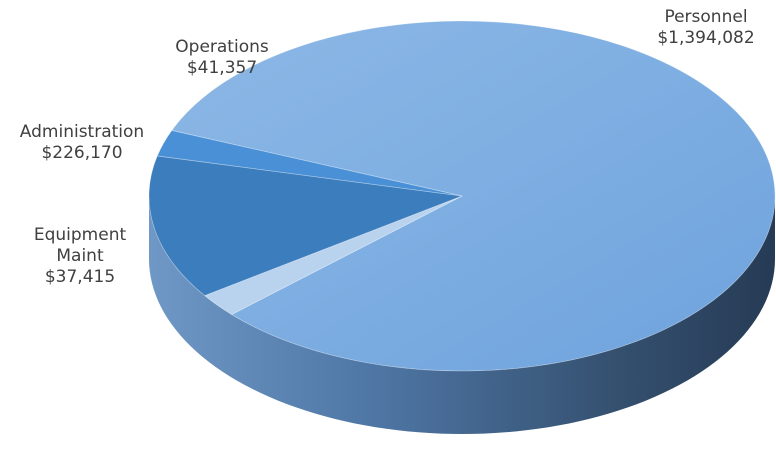  I want to click on data-label-value-equipment-maint: $37,415, so click(80, 277).